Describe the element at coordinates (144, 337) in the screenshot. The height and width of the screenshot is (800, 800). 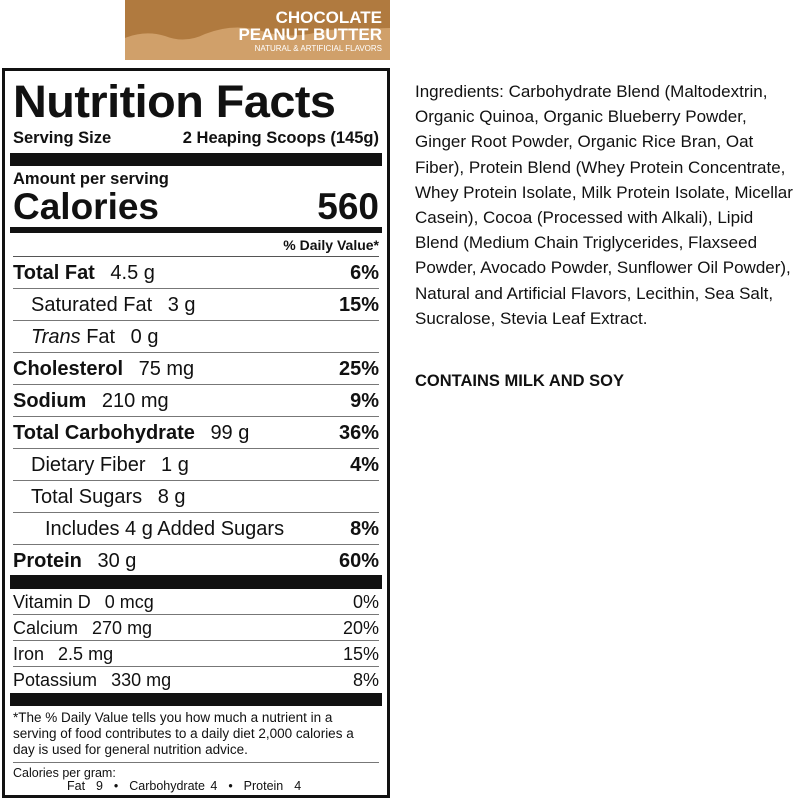
I see `nutrient-amount: 0 g` at that location.